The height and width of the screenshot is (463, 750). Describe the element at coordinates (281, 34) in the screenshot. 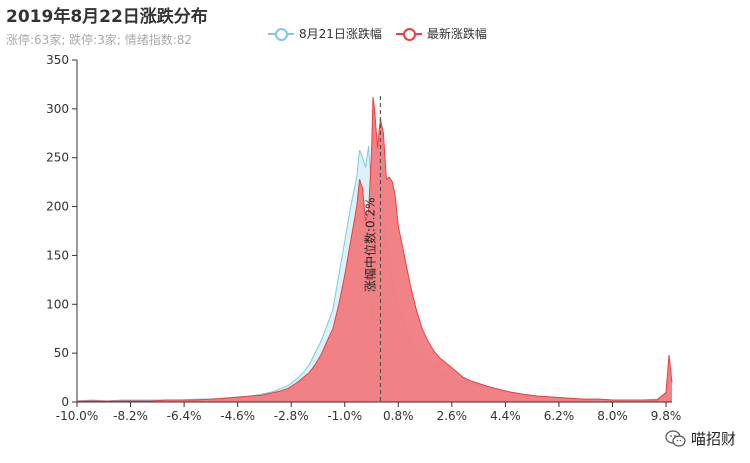

I see `legend-swatch-prev` at that location.